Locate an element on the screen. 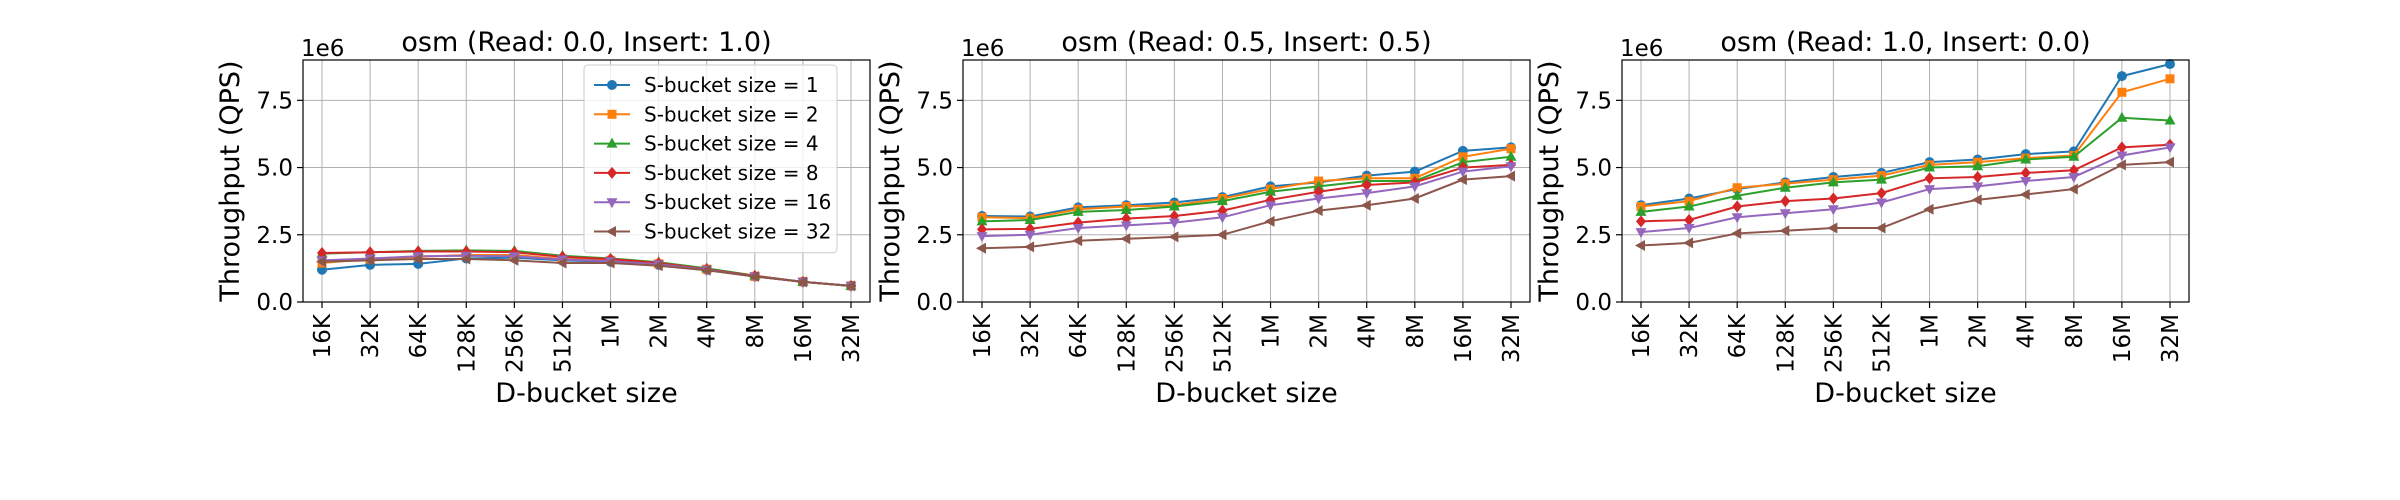  chart-title: osm (Read: 0.5, Insert: 0.5) is located at coordinates (1246, 42).